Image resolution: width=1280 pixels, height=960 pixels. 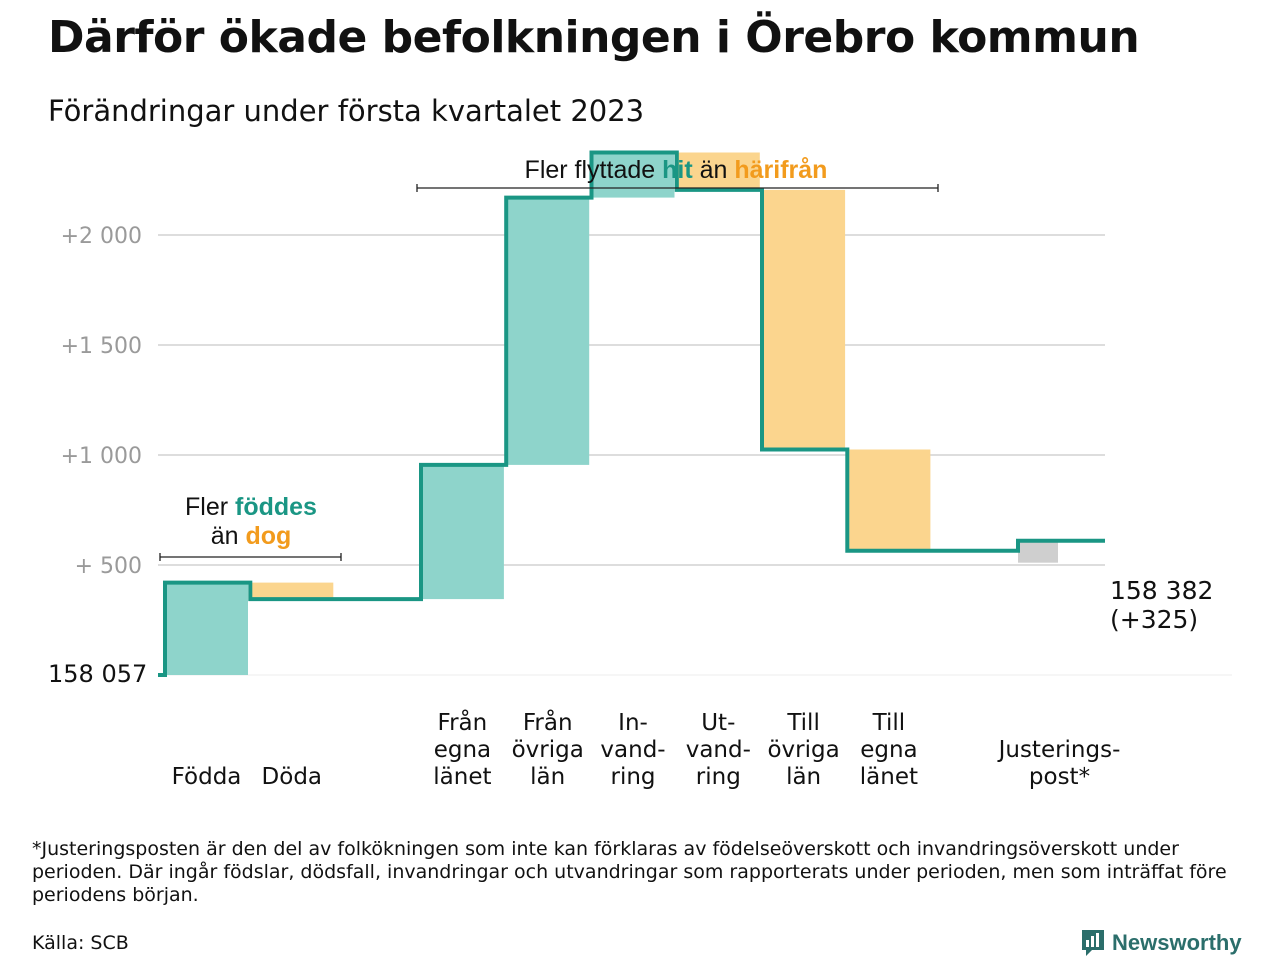 I want to click on annotation-births-line1: Fler föddes, so click(x=251, y=507).